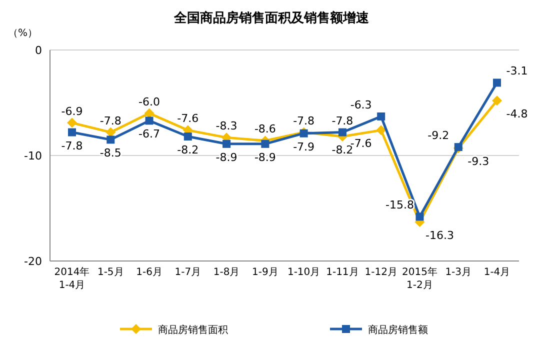 The image size is (543, 343). Describe the element at coordinates (458, 272) in the screenshot. I see `x-tick-label: 1-3月` at that location.